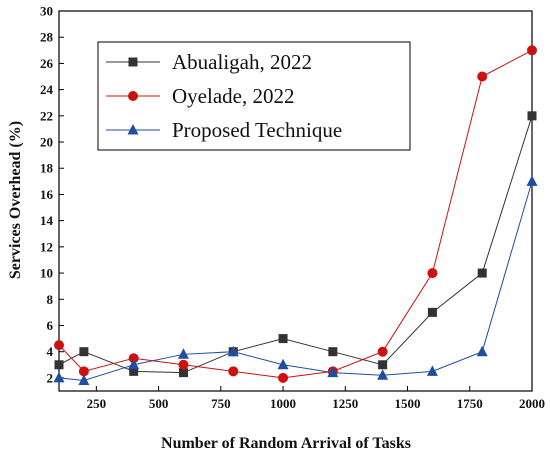 The height and width of the screenshot is (456, 550). Describe the element at coordinates (46, 11) in the screenshot. I see `y-tick-label: 30` at that location.